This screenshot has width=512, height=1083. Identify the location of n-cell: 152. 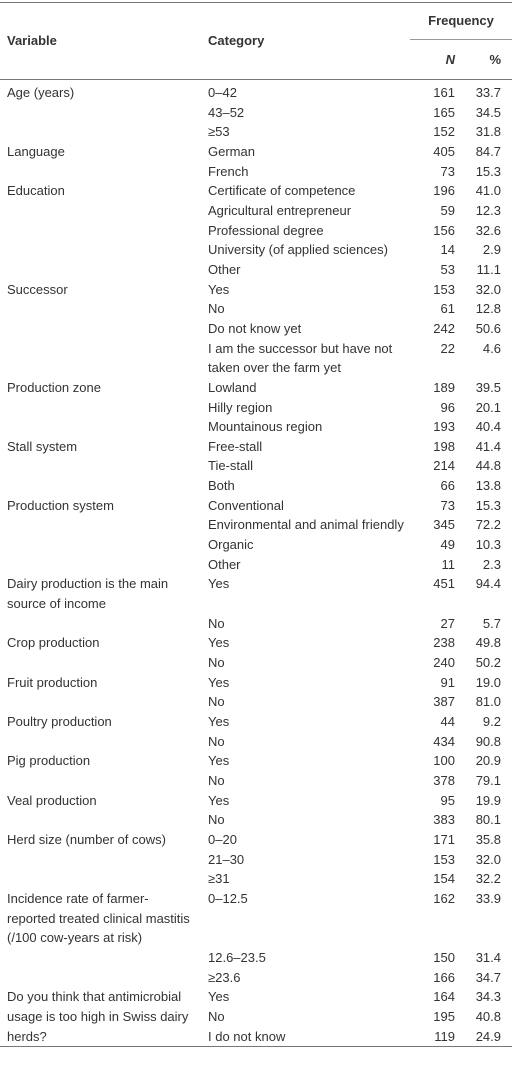
(444, 132).